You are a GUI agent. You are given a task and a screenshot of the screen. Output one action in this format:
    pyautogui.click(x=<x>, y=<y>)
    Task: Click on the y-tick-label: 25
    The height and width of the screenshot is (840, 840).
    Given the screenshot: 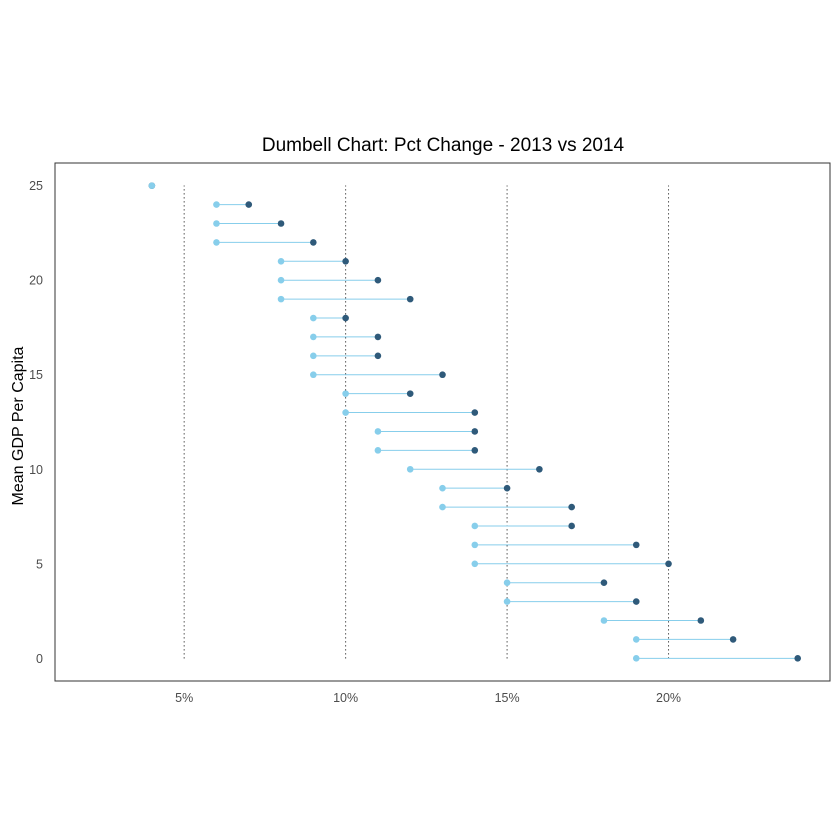 What is the action you would take?
    pyautogui.click(x=36, y=186)
    